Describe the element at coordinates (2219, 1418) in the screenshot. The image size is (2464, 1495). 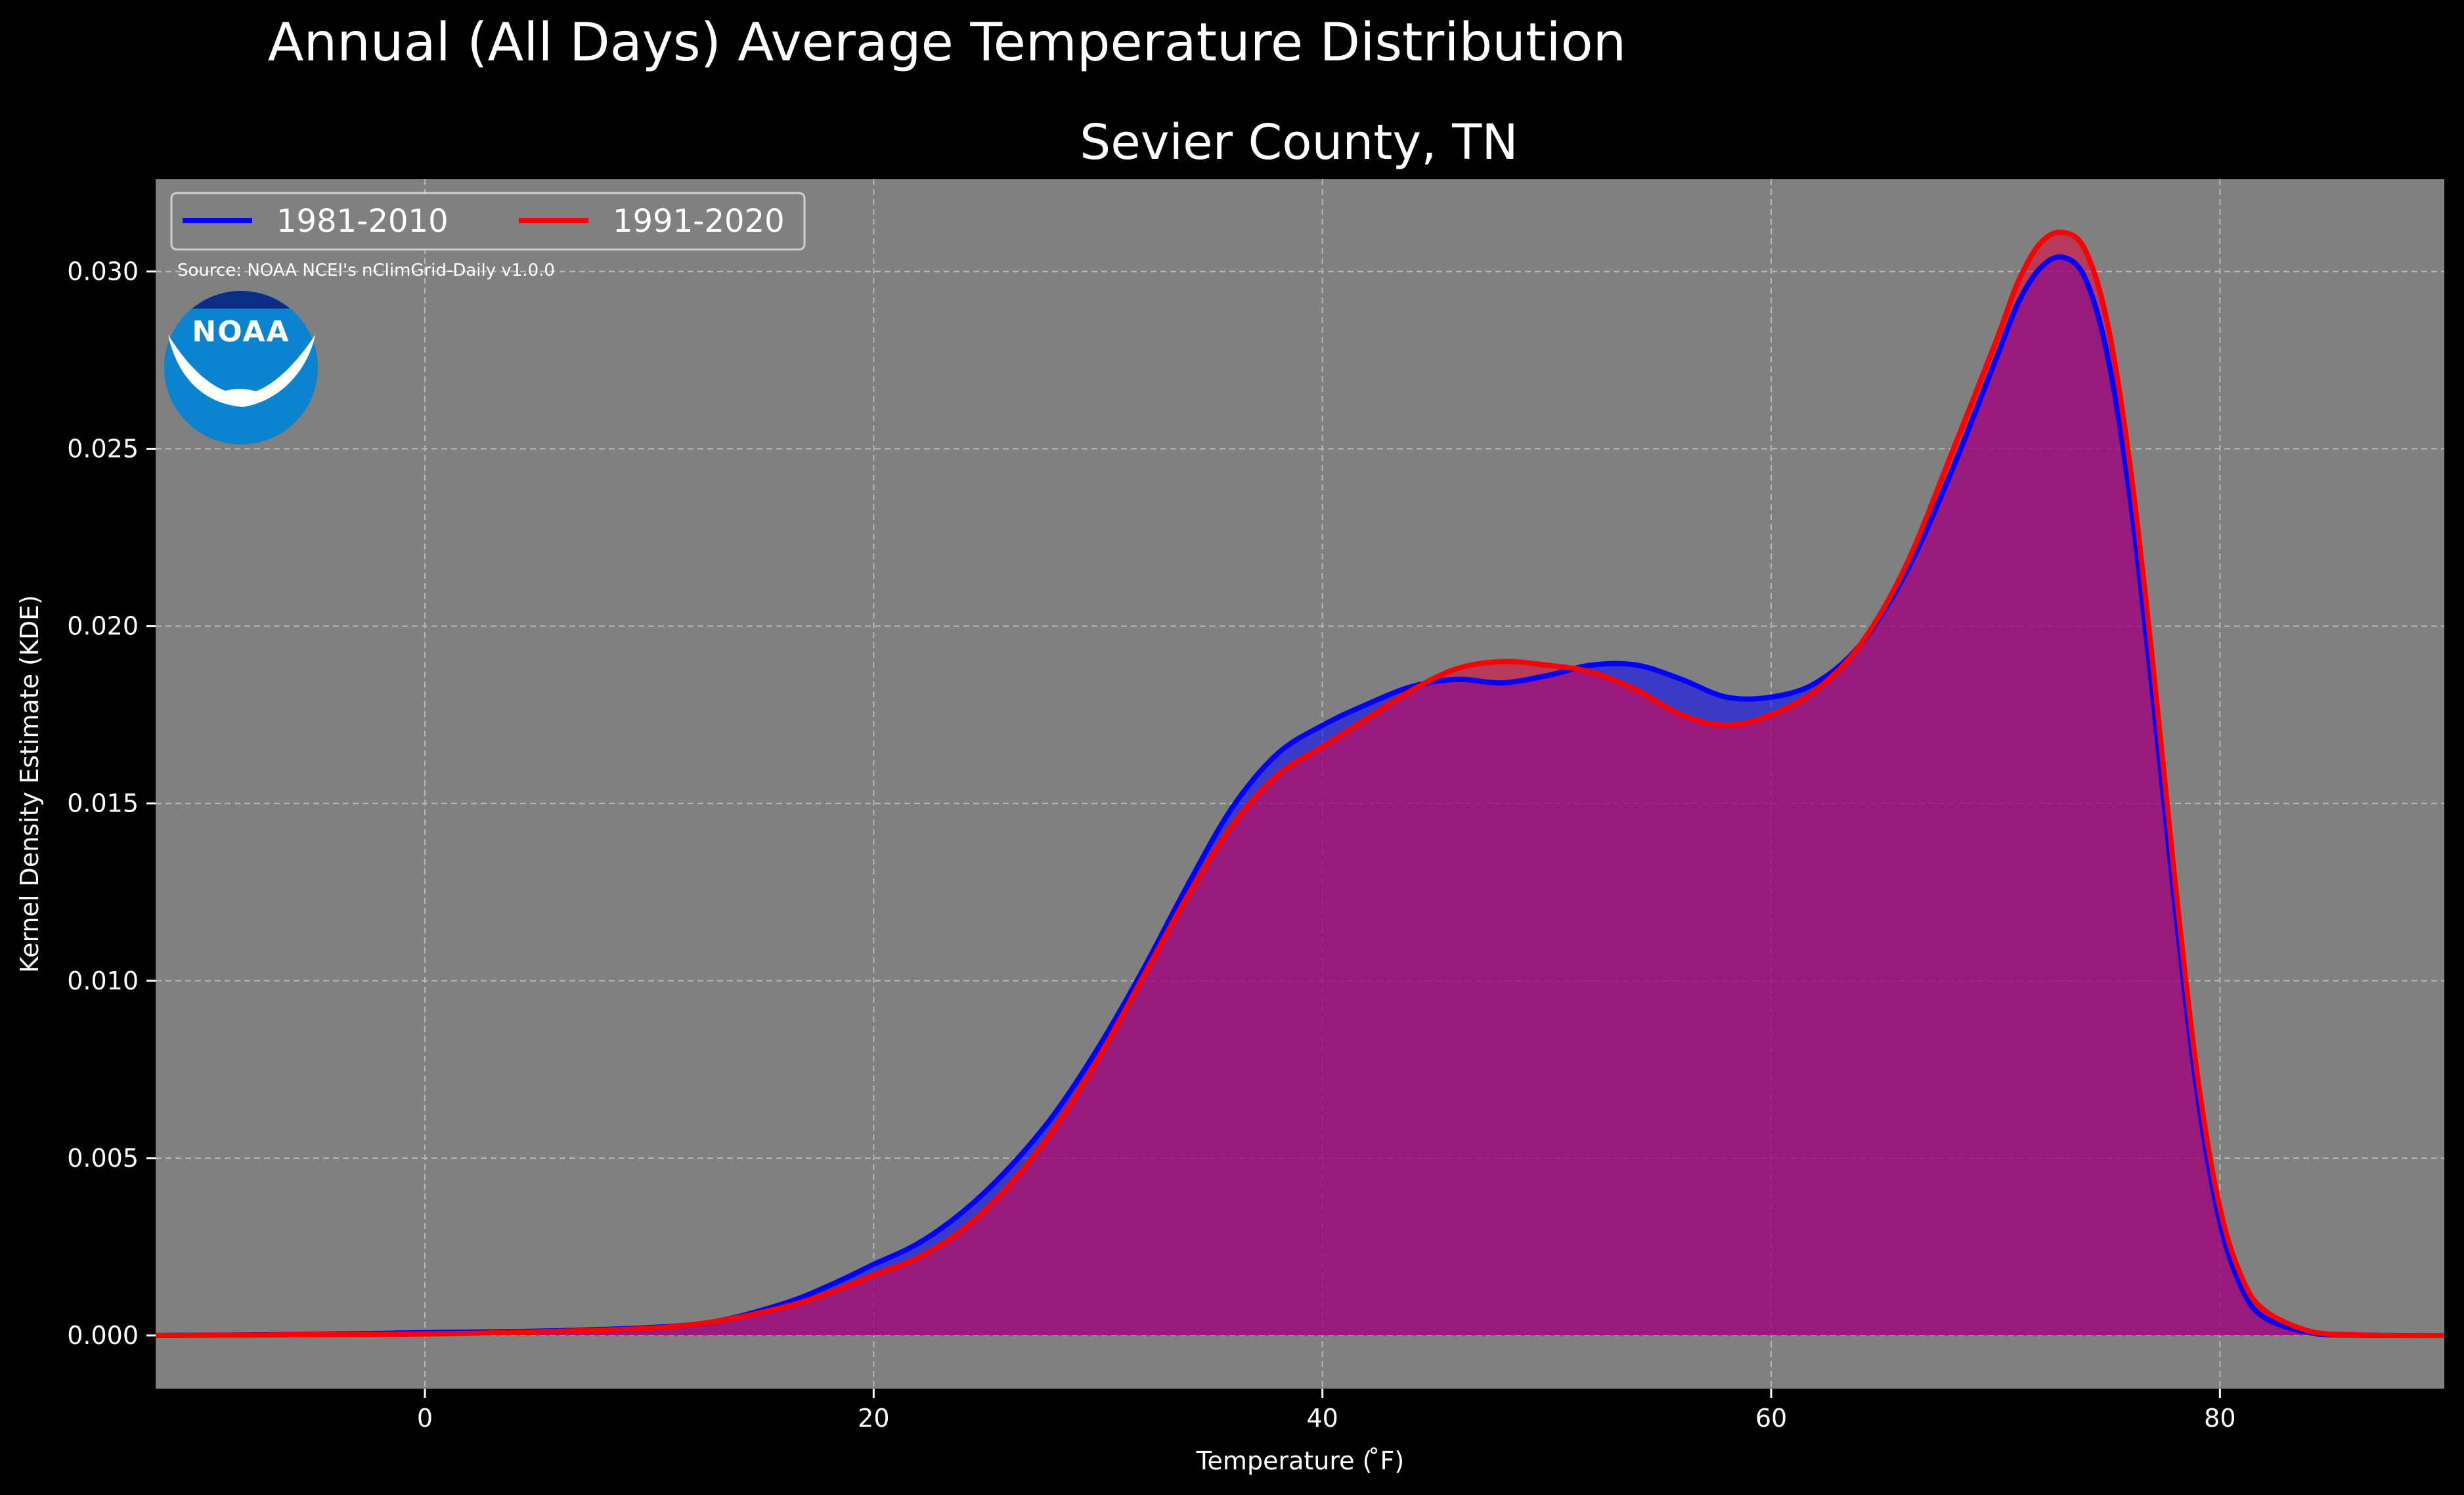
I see `x-tick-label: 80` at that location.